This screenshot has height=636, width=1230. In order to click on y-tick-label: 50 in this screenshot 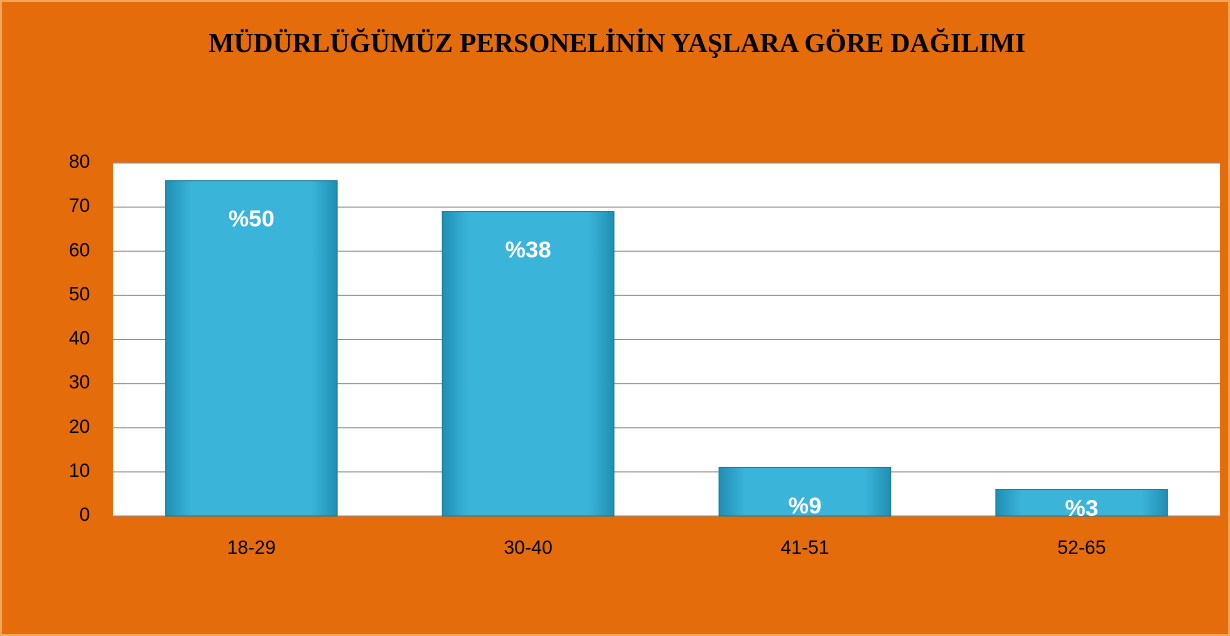, I will do `click(79, 294)`.